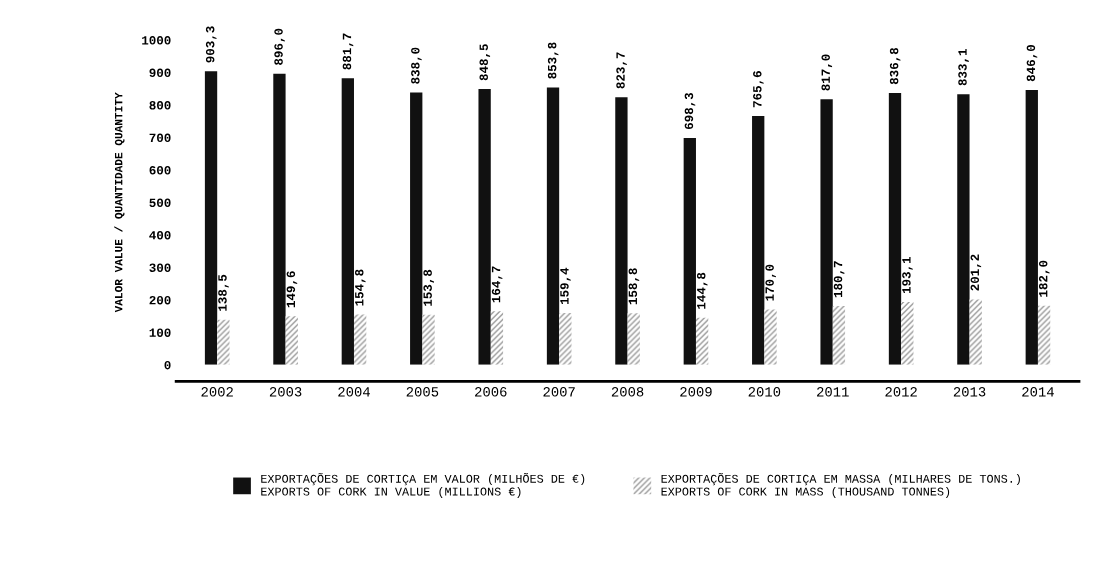 The image size is (1101, 570). Describe the element at coordinates (969, 392) in the screenshot. I see `x-tick-label: 2013` at that location.